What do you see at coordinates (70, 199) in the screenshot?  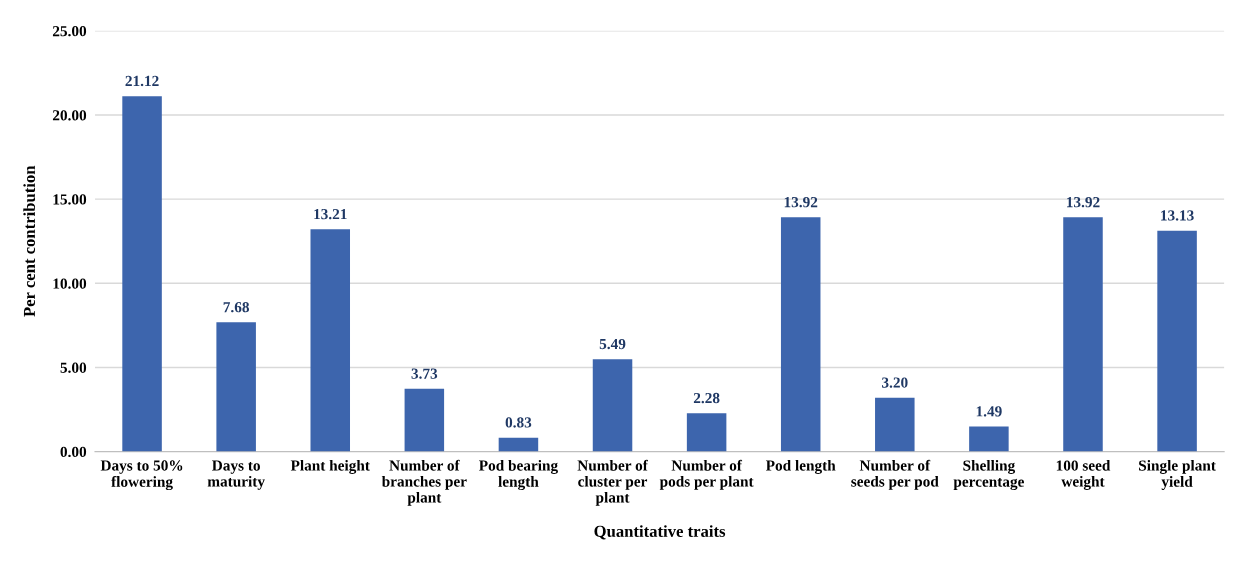 I see `y-tick-label: 15.00` at bounding box center [70, 199].